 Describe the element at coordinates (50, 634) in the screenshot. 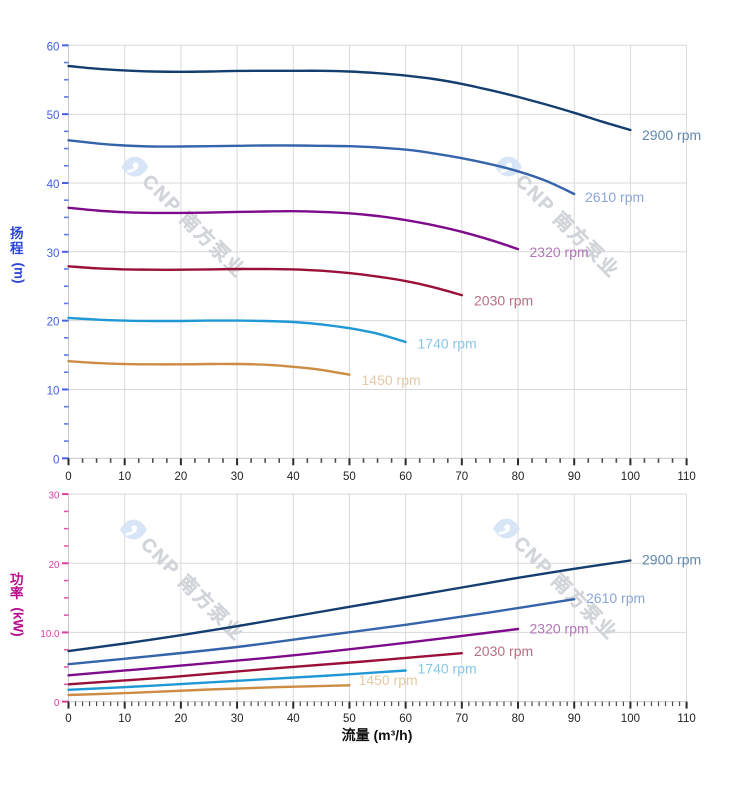

I see `svg-text: 10.0` at that location.